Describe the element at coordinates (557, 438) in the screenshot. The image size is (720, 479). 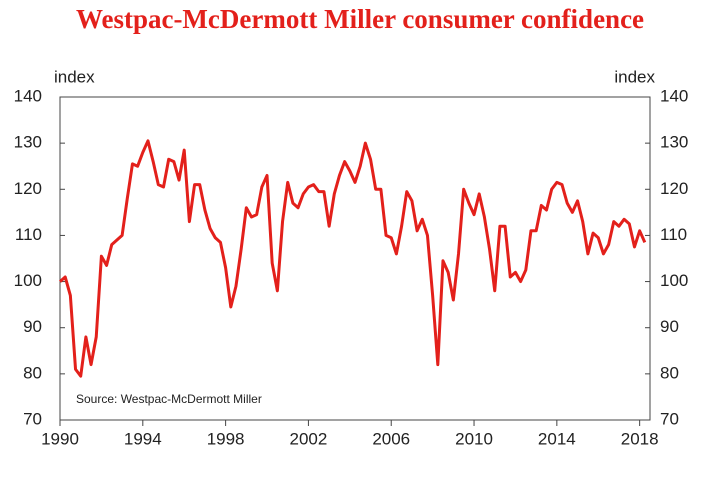
I see `x-tick-label: 2014` at that location.